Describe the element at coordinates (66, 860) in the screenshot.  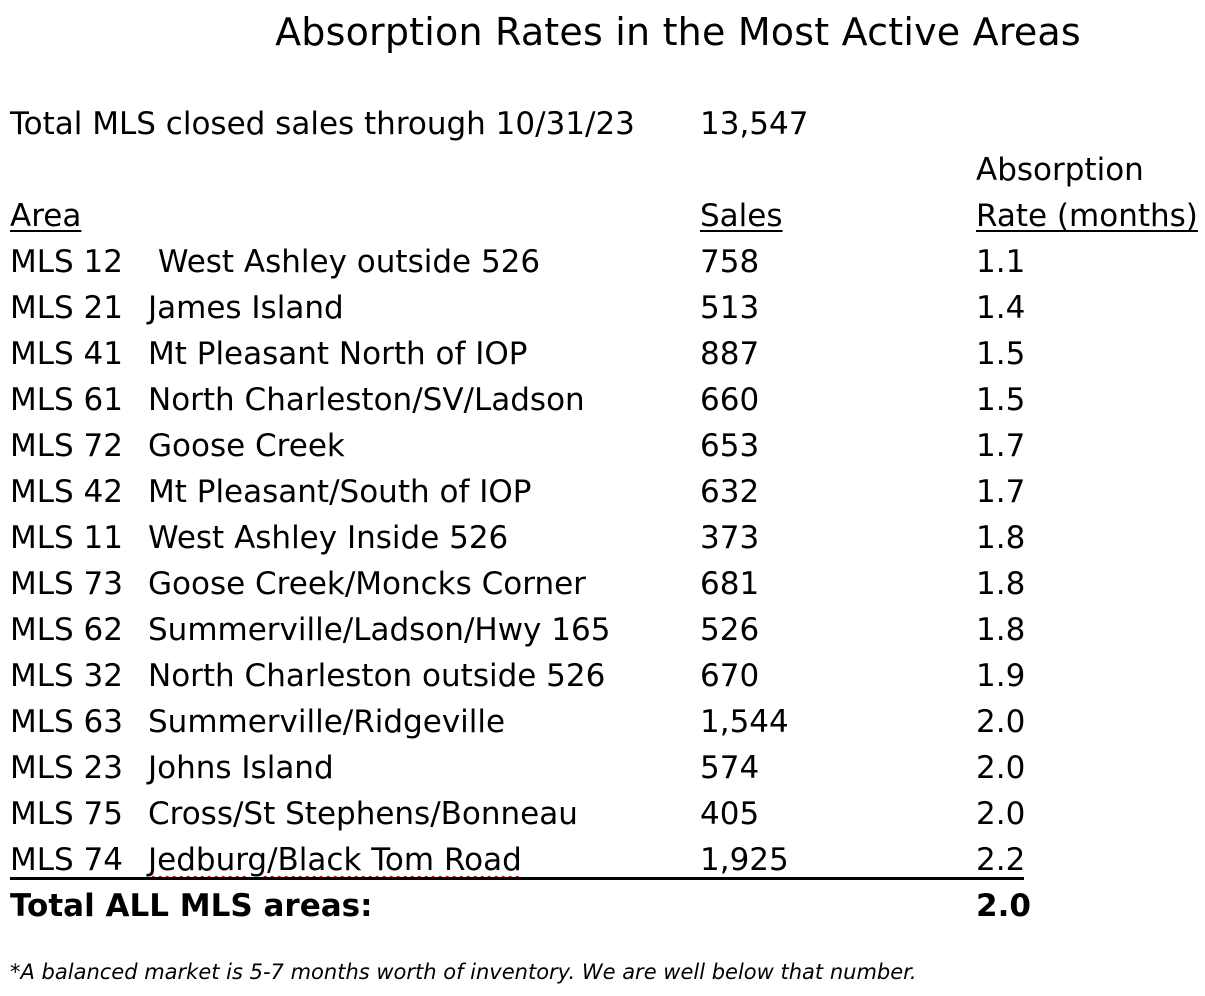
I see `row-code: MLS 74` at that location.